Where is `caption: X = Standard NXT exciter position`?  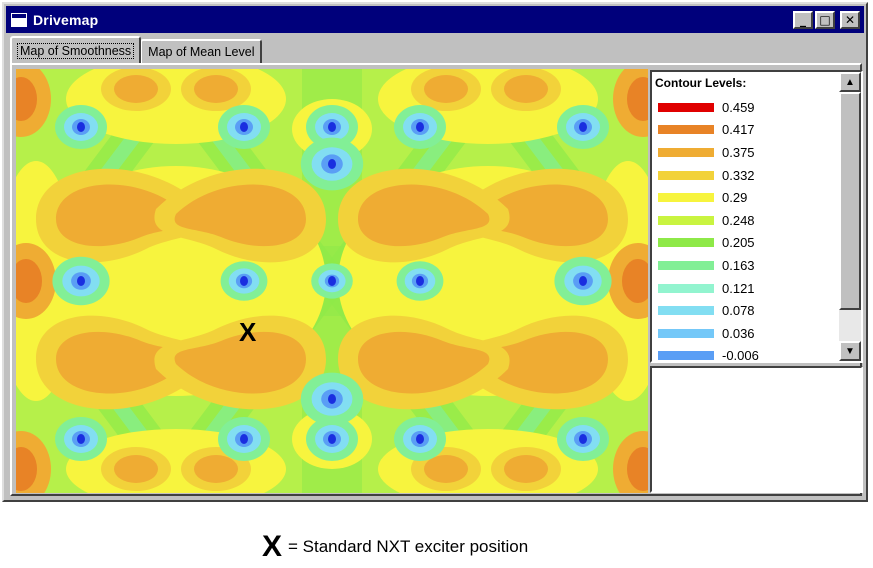 caption: X = Standard NXT exciter position is located at coordinates (395, 547).